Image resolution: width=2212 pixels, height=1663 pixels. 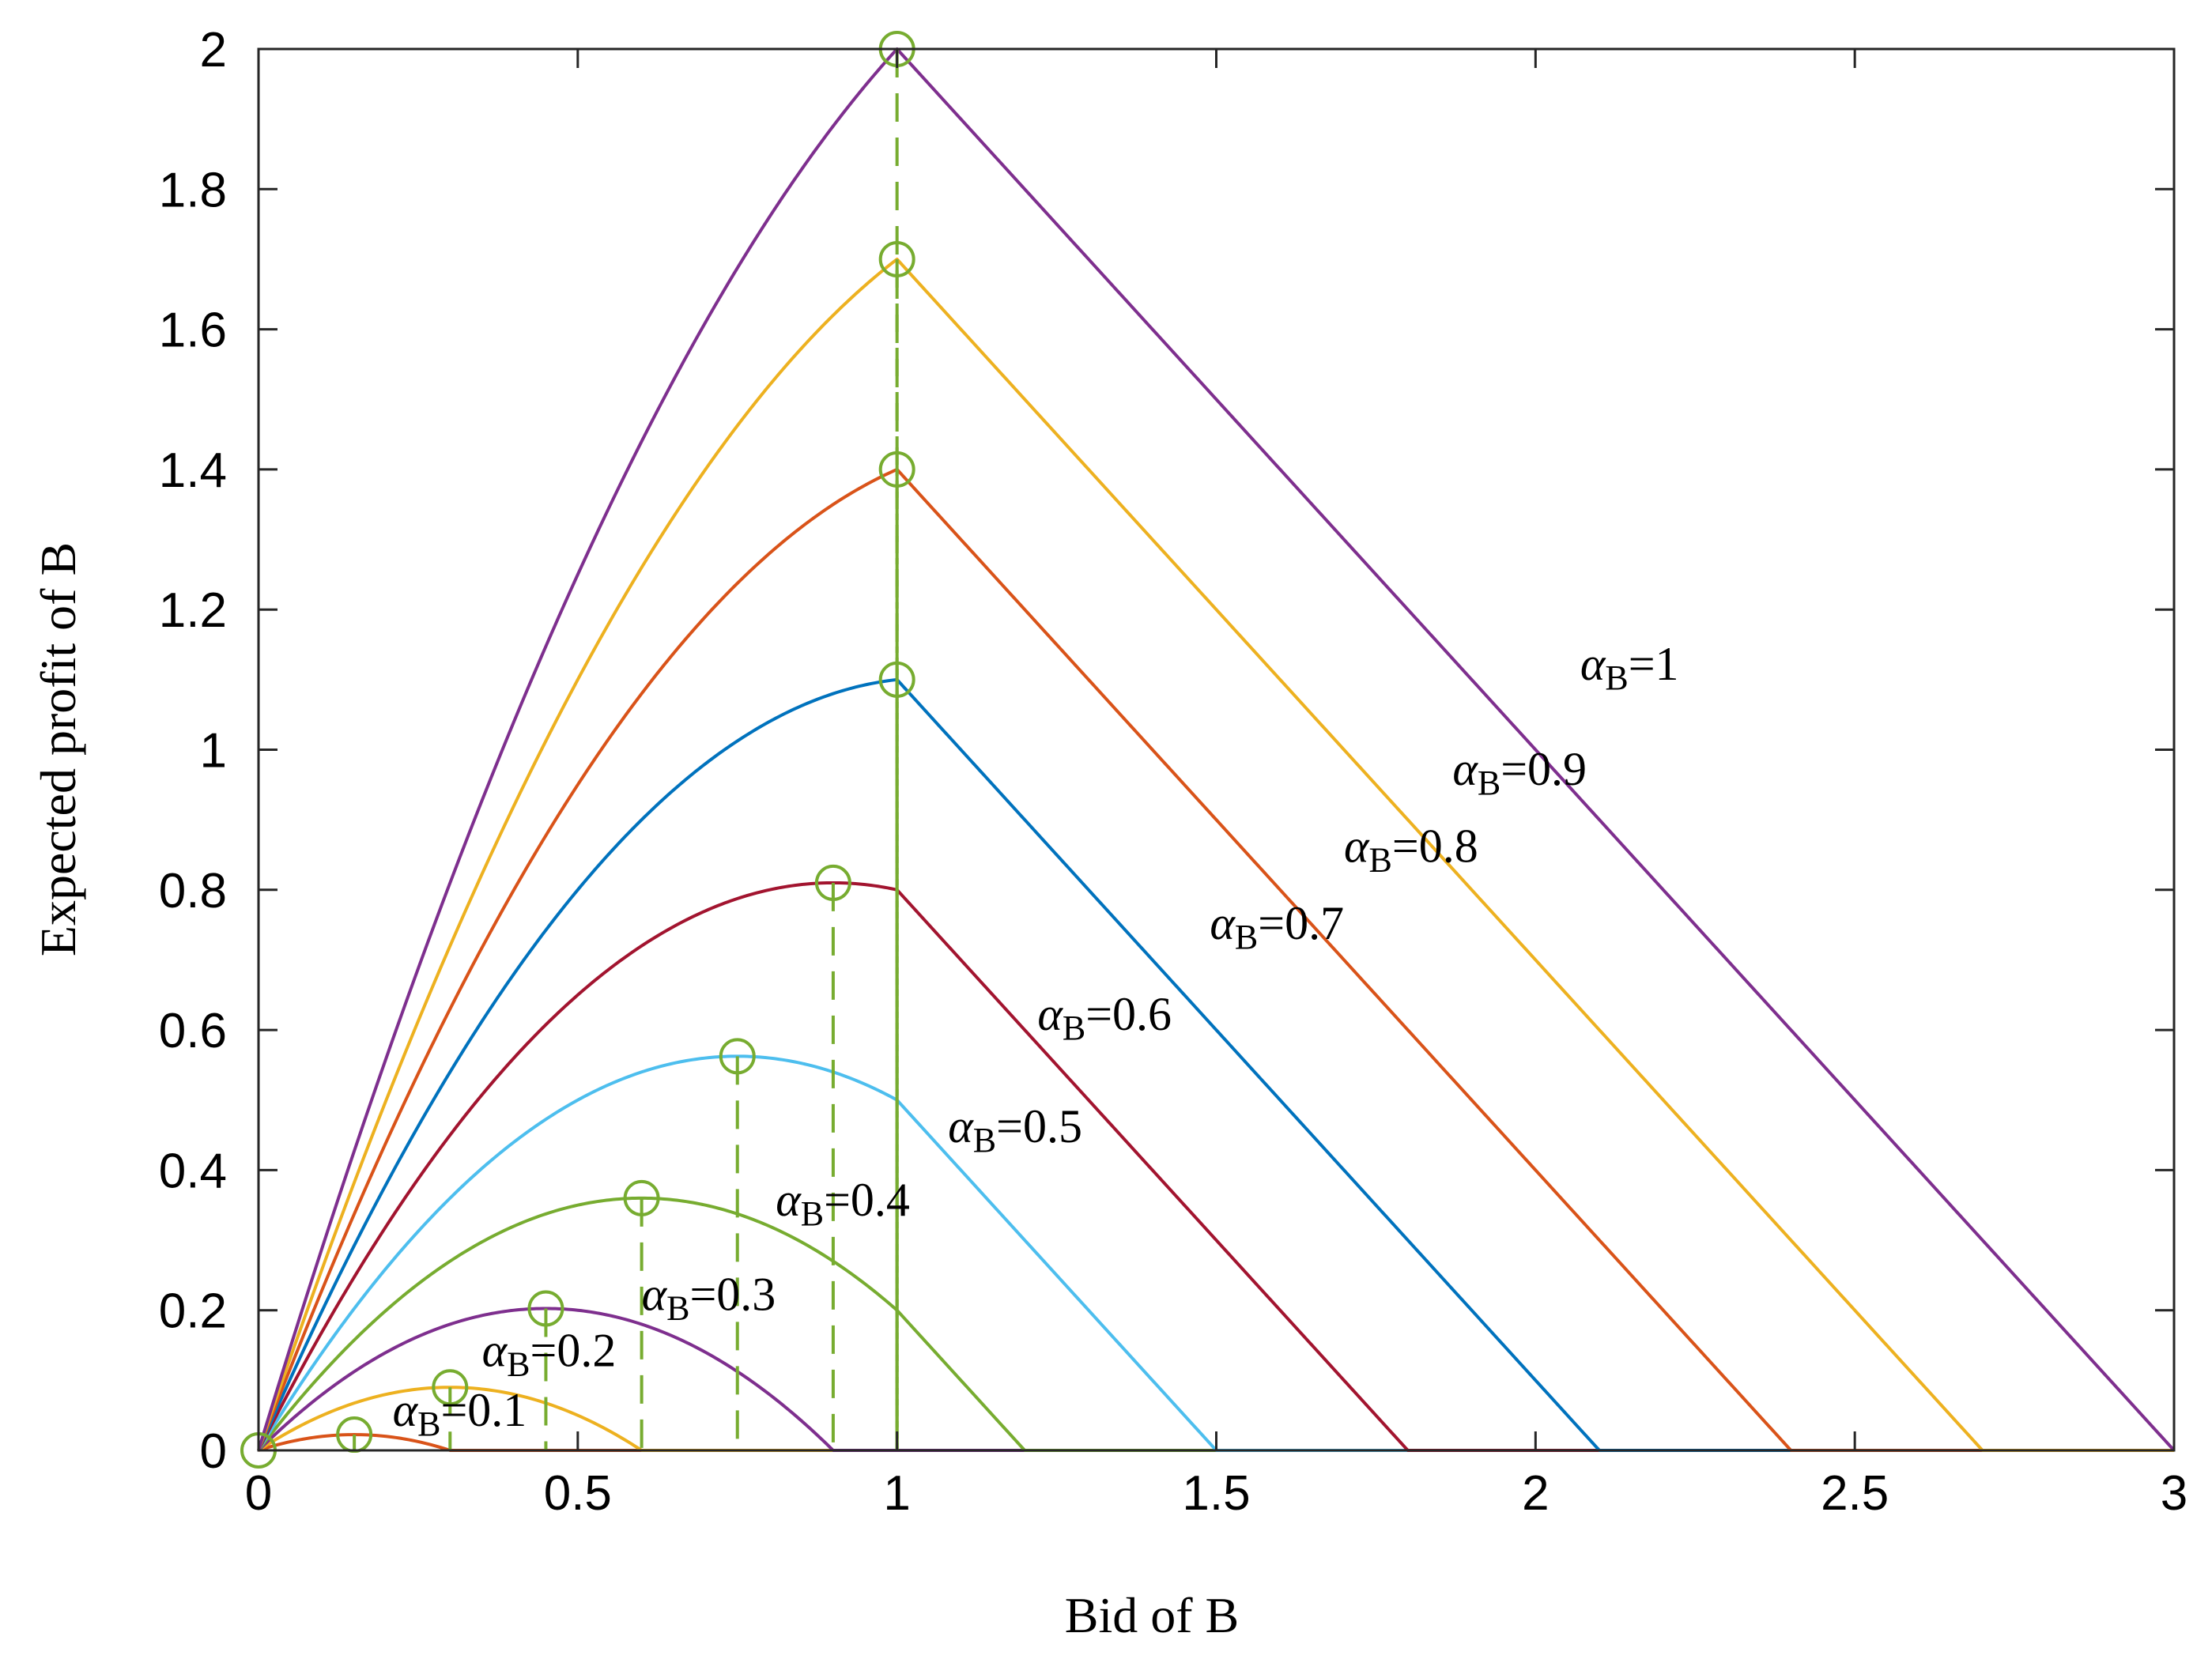 I want to click on x-tick-label: 2.5, so click(x=1855, y=1493).